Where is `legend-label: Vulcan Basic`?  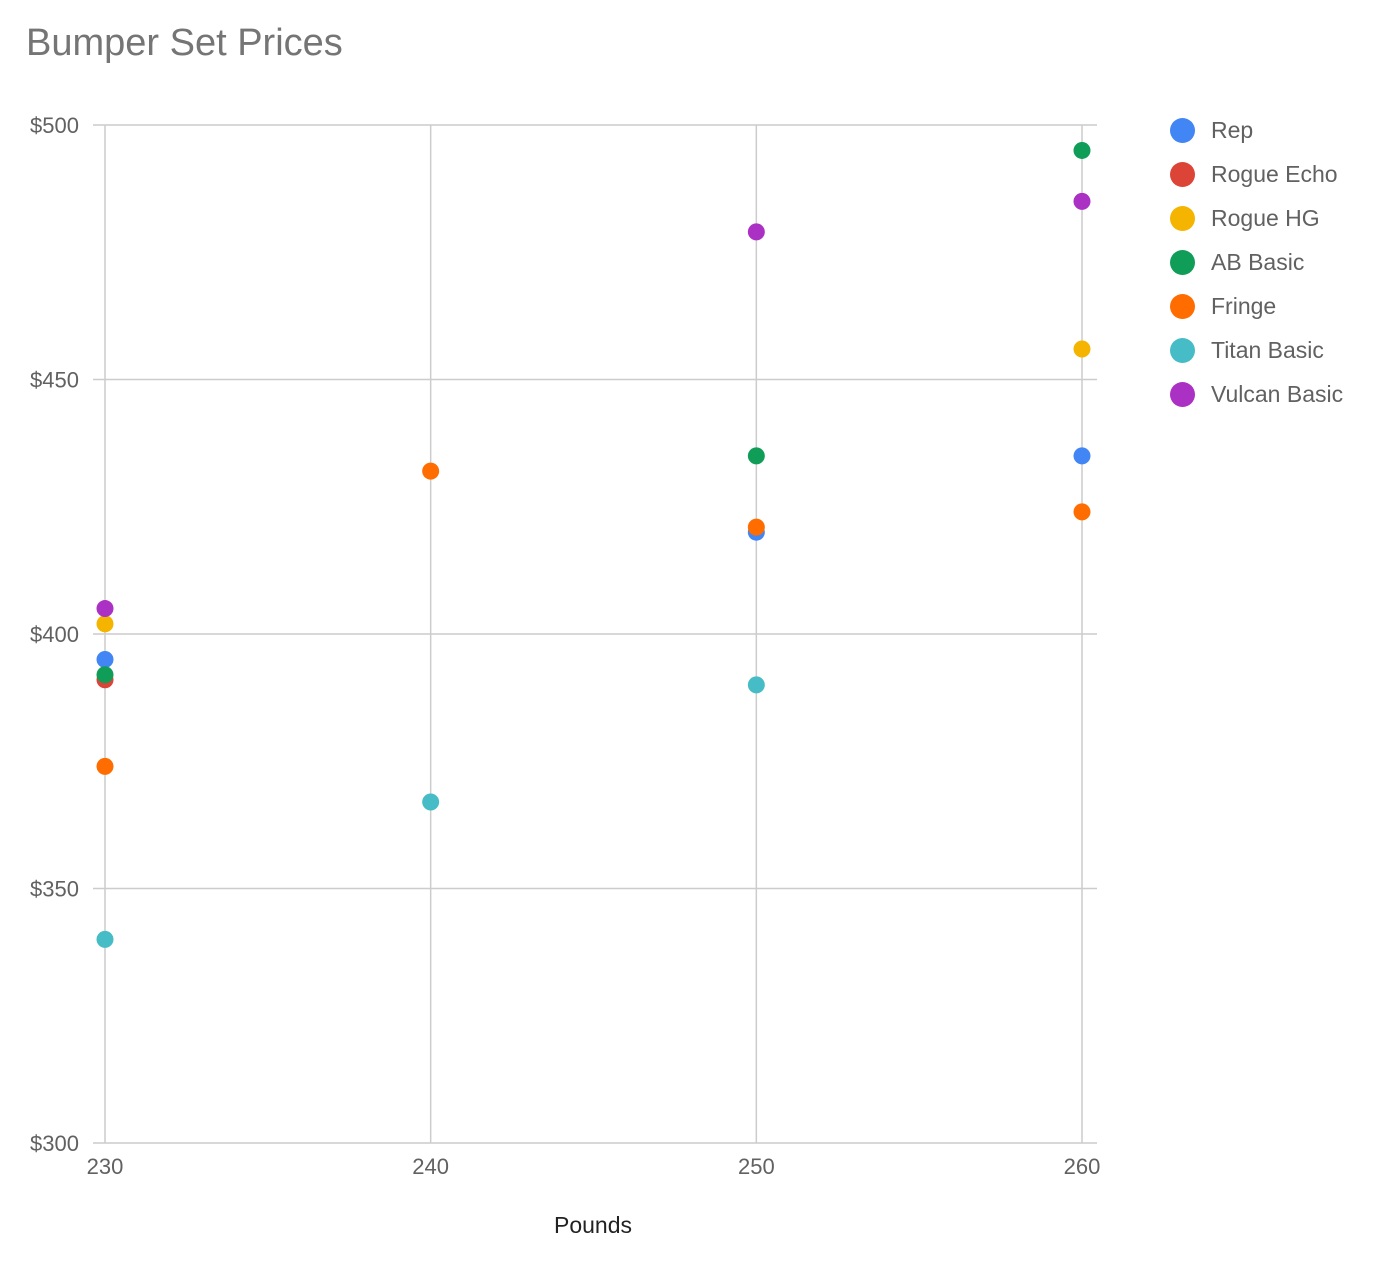 legend-label: Vulcan Basic is located at coordinates (1277, 393).